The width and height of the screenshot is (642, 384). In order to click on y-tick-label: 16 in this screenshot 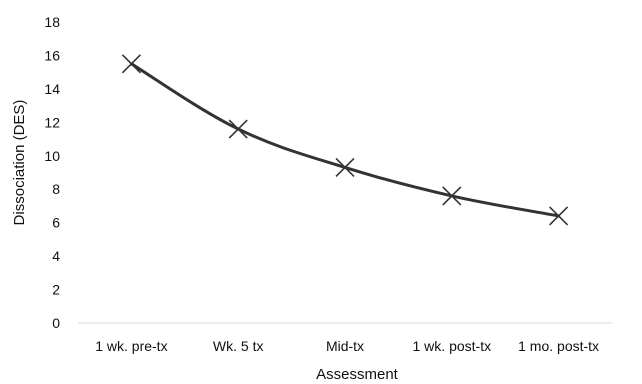, I will do `click(52, 55)`.